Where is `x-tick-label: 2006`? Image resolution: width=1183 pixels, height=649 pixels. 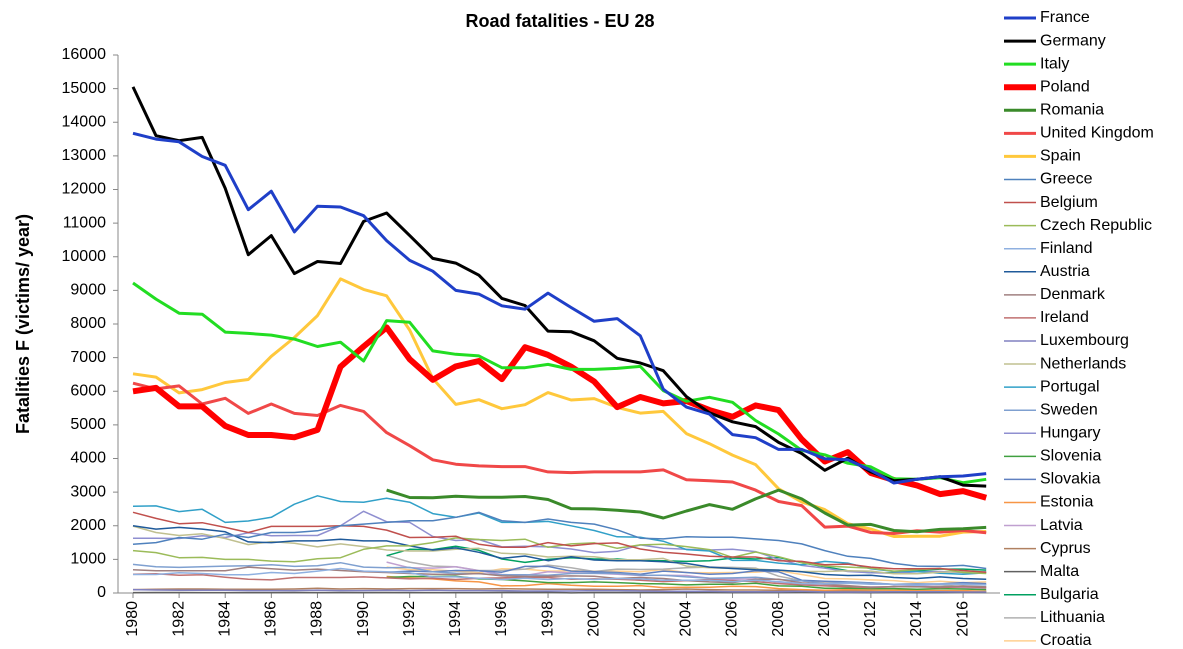
x-tick-label: 2006 is located at coordinates (732, 619).